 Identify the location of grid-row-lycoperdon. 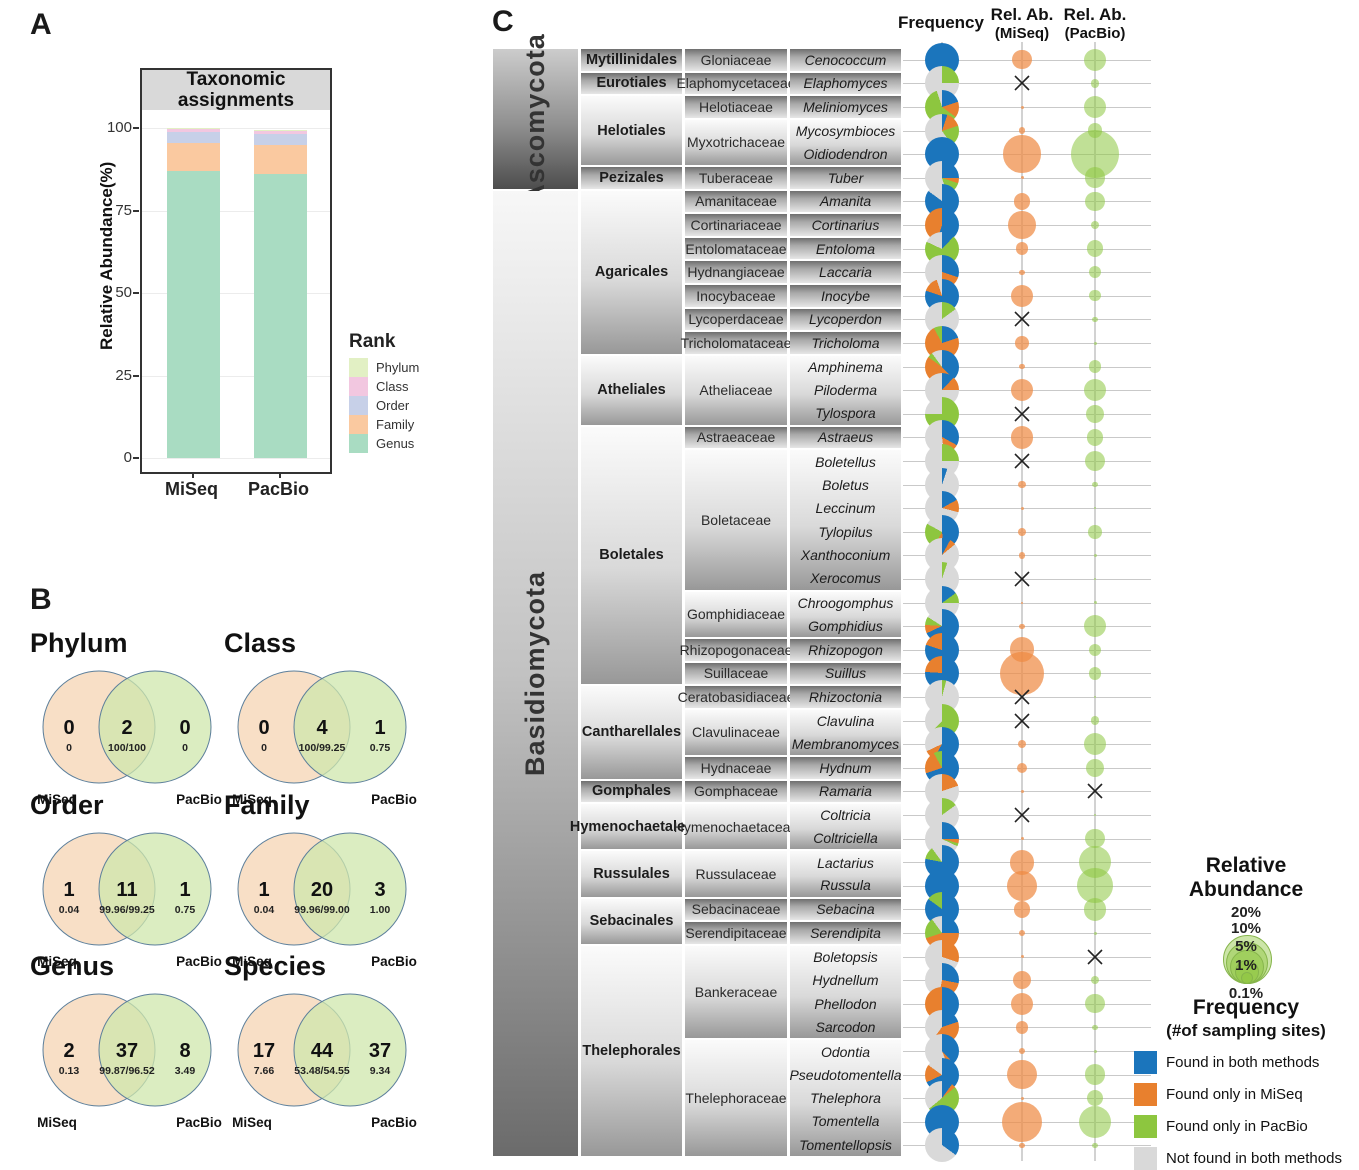
(1027, 320).